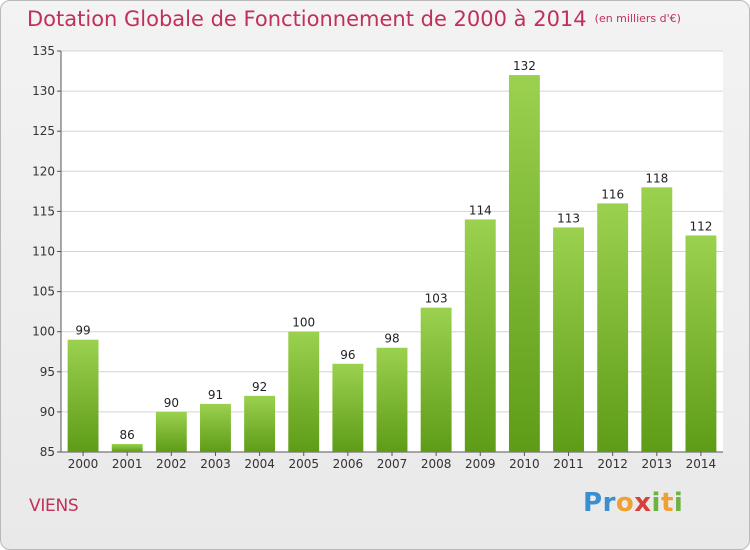  Describe the element at coordinates (47, 372) in the screenshot. I see `y-tick-label: 95` at that location.